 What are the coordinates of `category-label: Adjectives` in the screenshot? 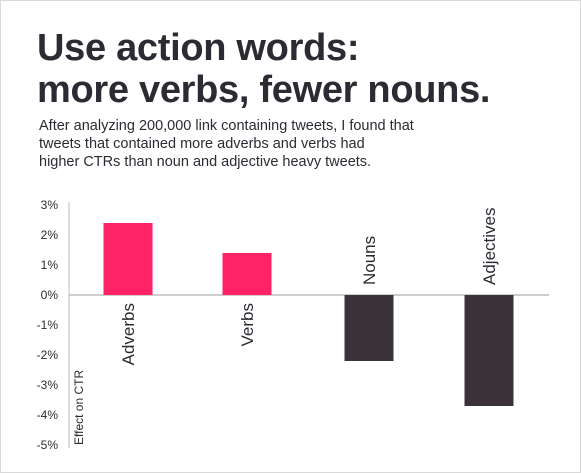 It's located at (489, 246).